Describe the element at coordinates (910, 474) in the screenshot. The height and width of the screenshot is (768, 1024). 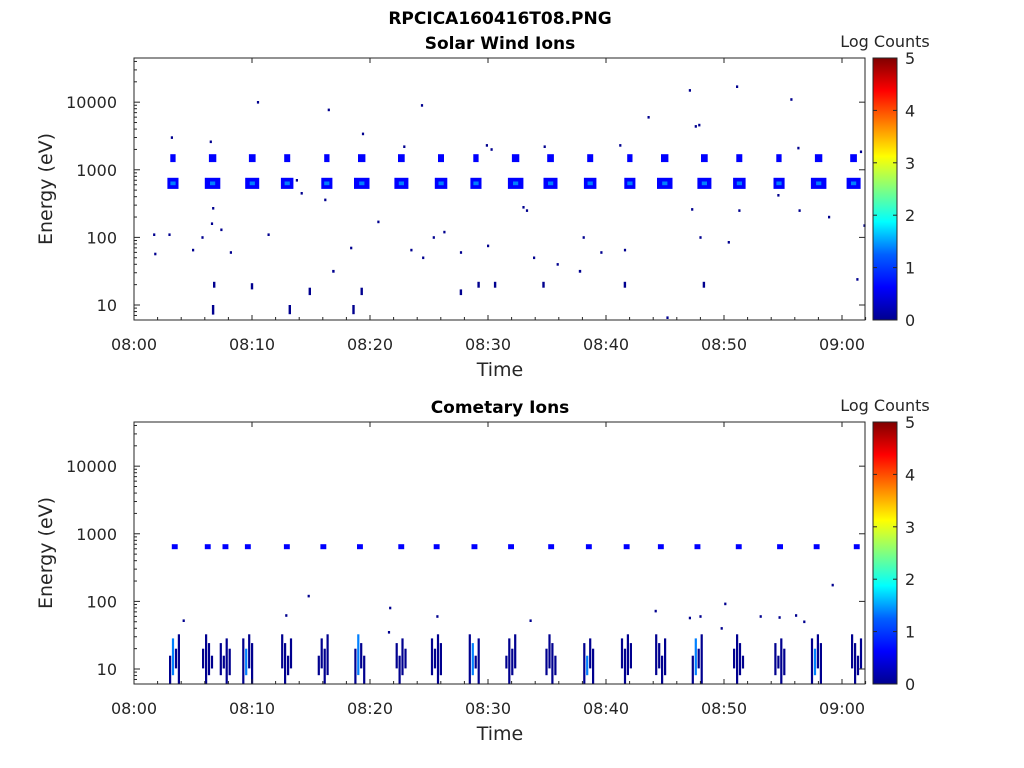
I see `colorbar-tick-label: 4` at that location.